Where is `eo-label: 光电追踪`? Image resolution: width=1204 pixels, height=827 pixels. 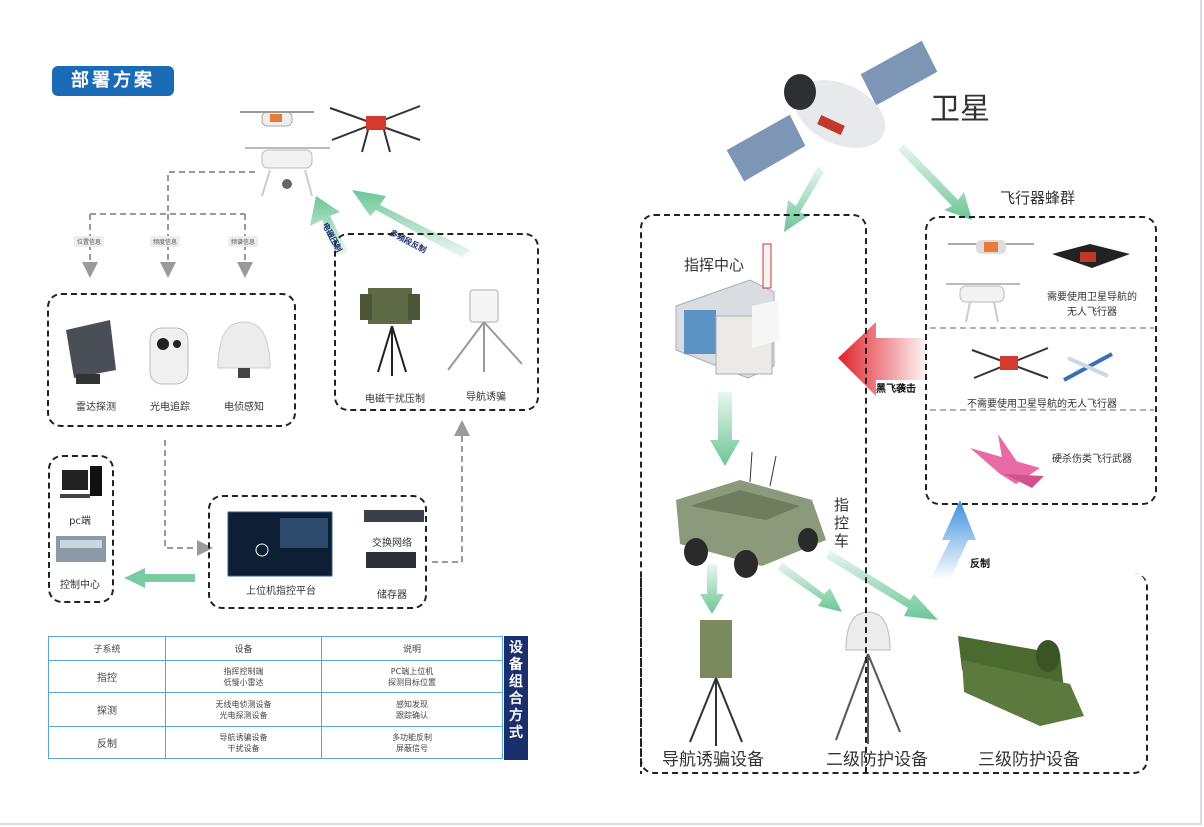
eo-label: 光电追踪 is located at coordinates (170, 407).